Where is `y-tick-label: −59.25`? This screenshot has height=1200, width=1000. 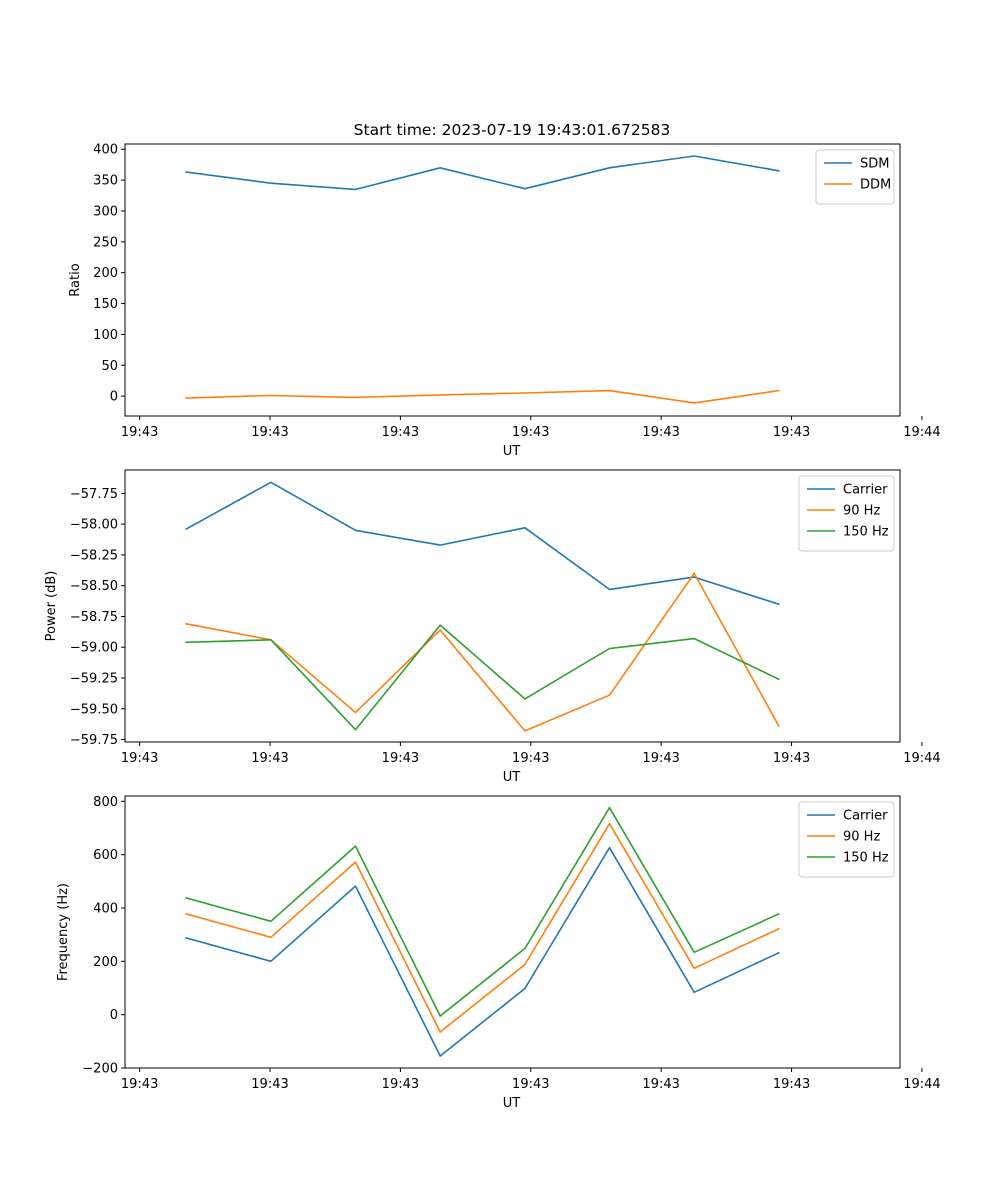 y-tick-label: −59.25 is located at coordinates (94, 679).